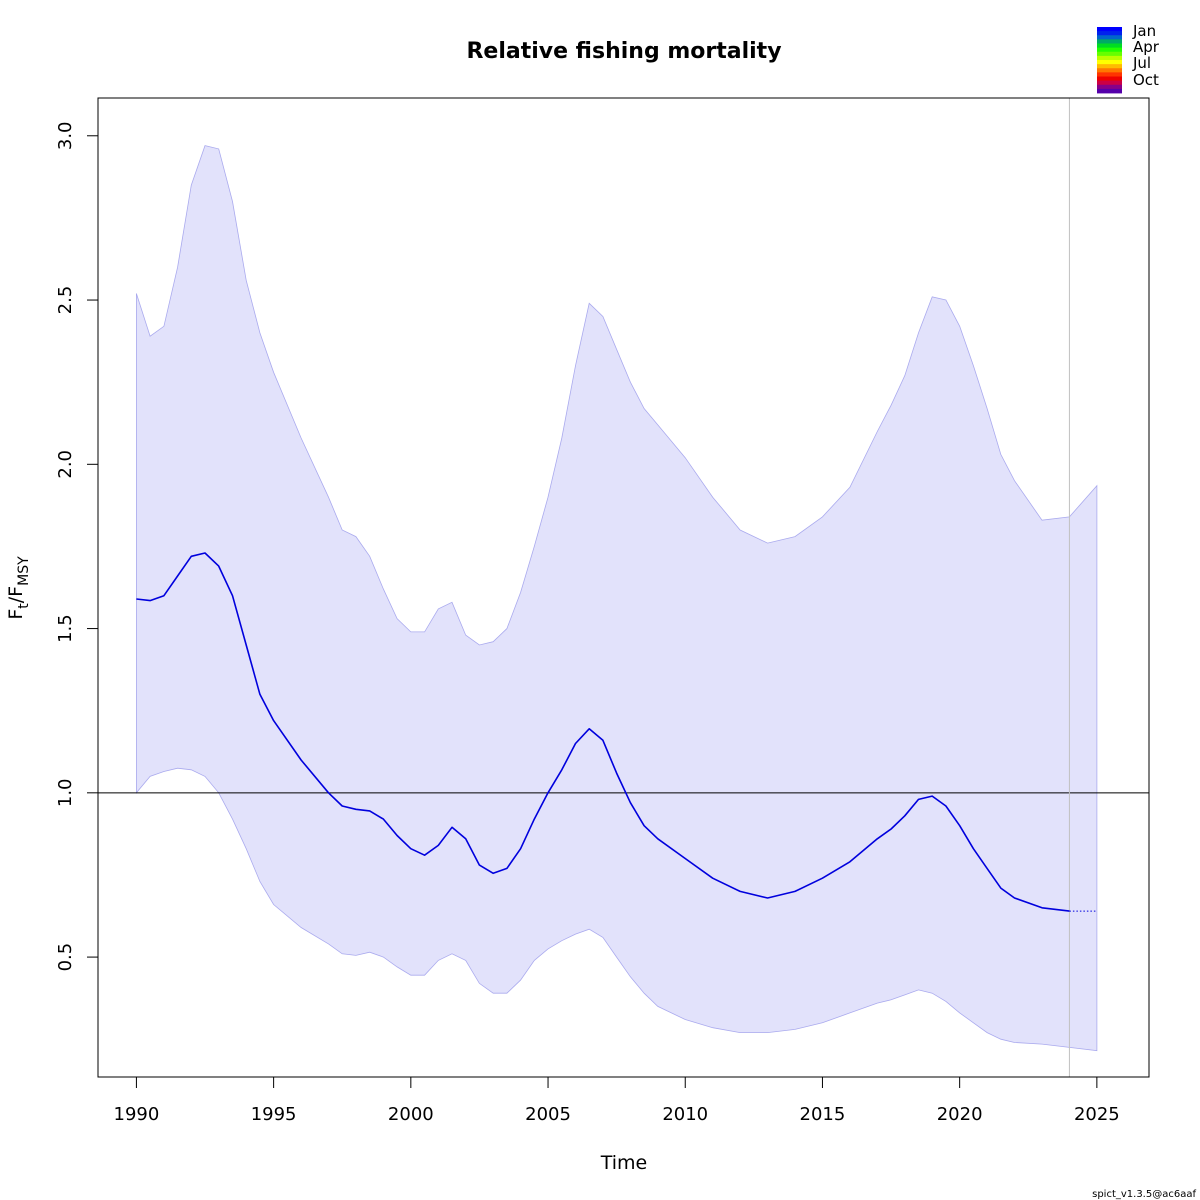 Image resolution: width=1200 pixels, height=1200 pixels. What do you see at coordinates (685, 1114) in the screenshot?
I see `x-tick-label: 2010` at bounding box center [685, 1114].